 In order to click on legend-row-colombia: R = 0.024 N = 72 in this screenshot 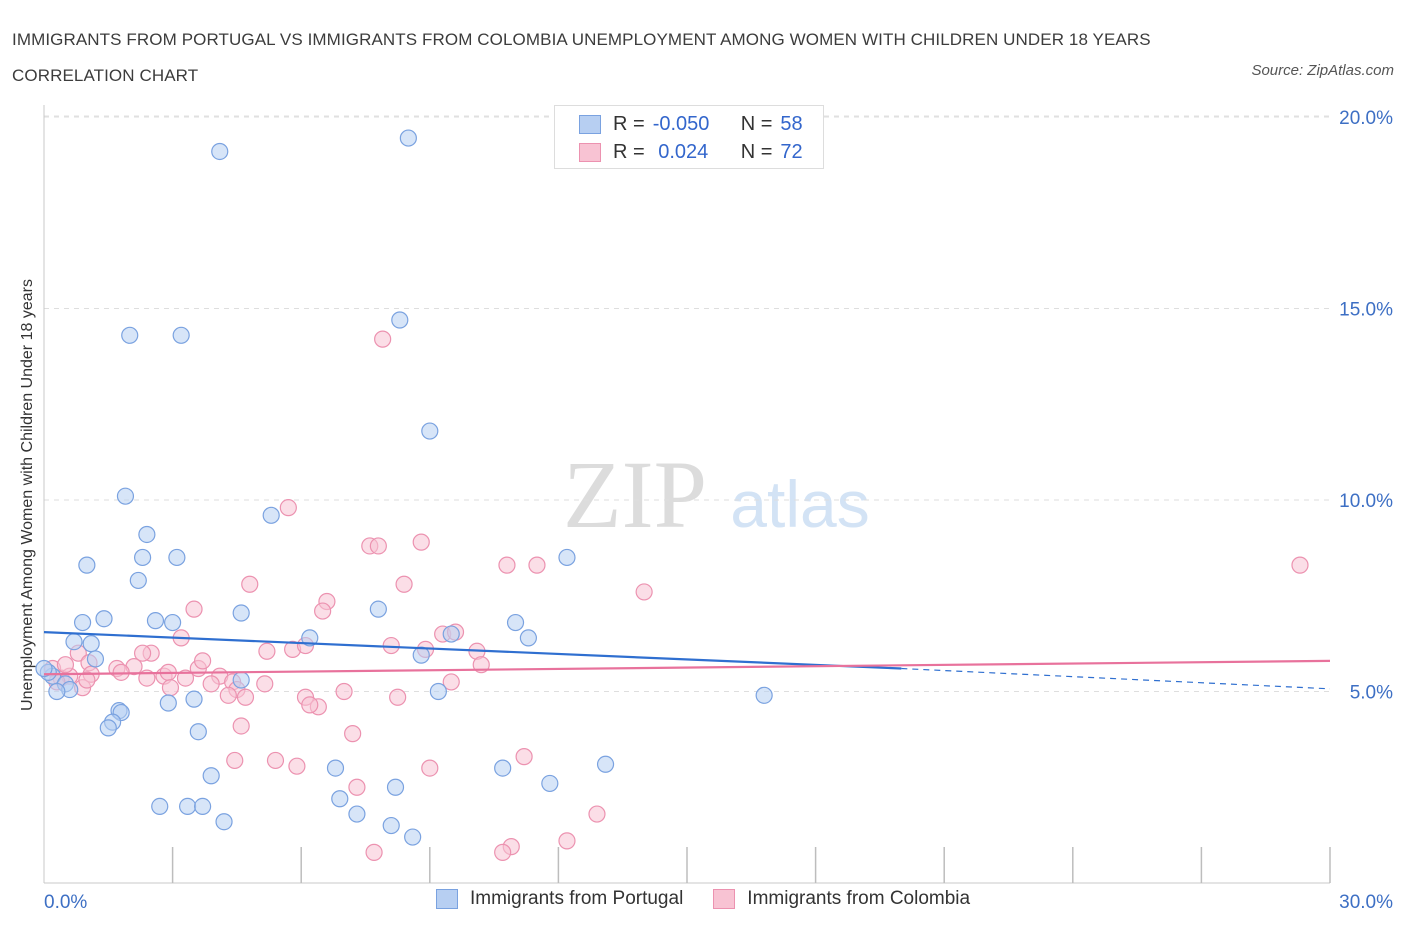, I will do `click(691, 152)`.